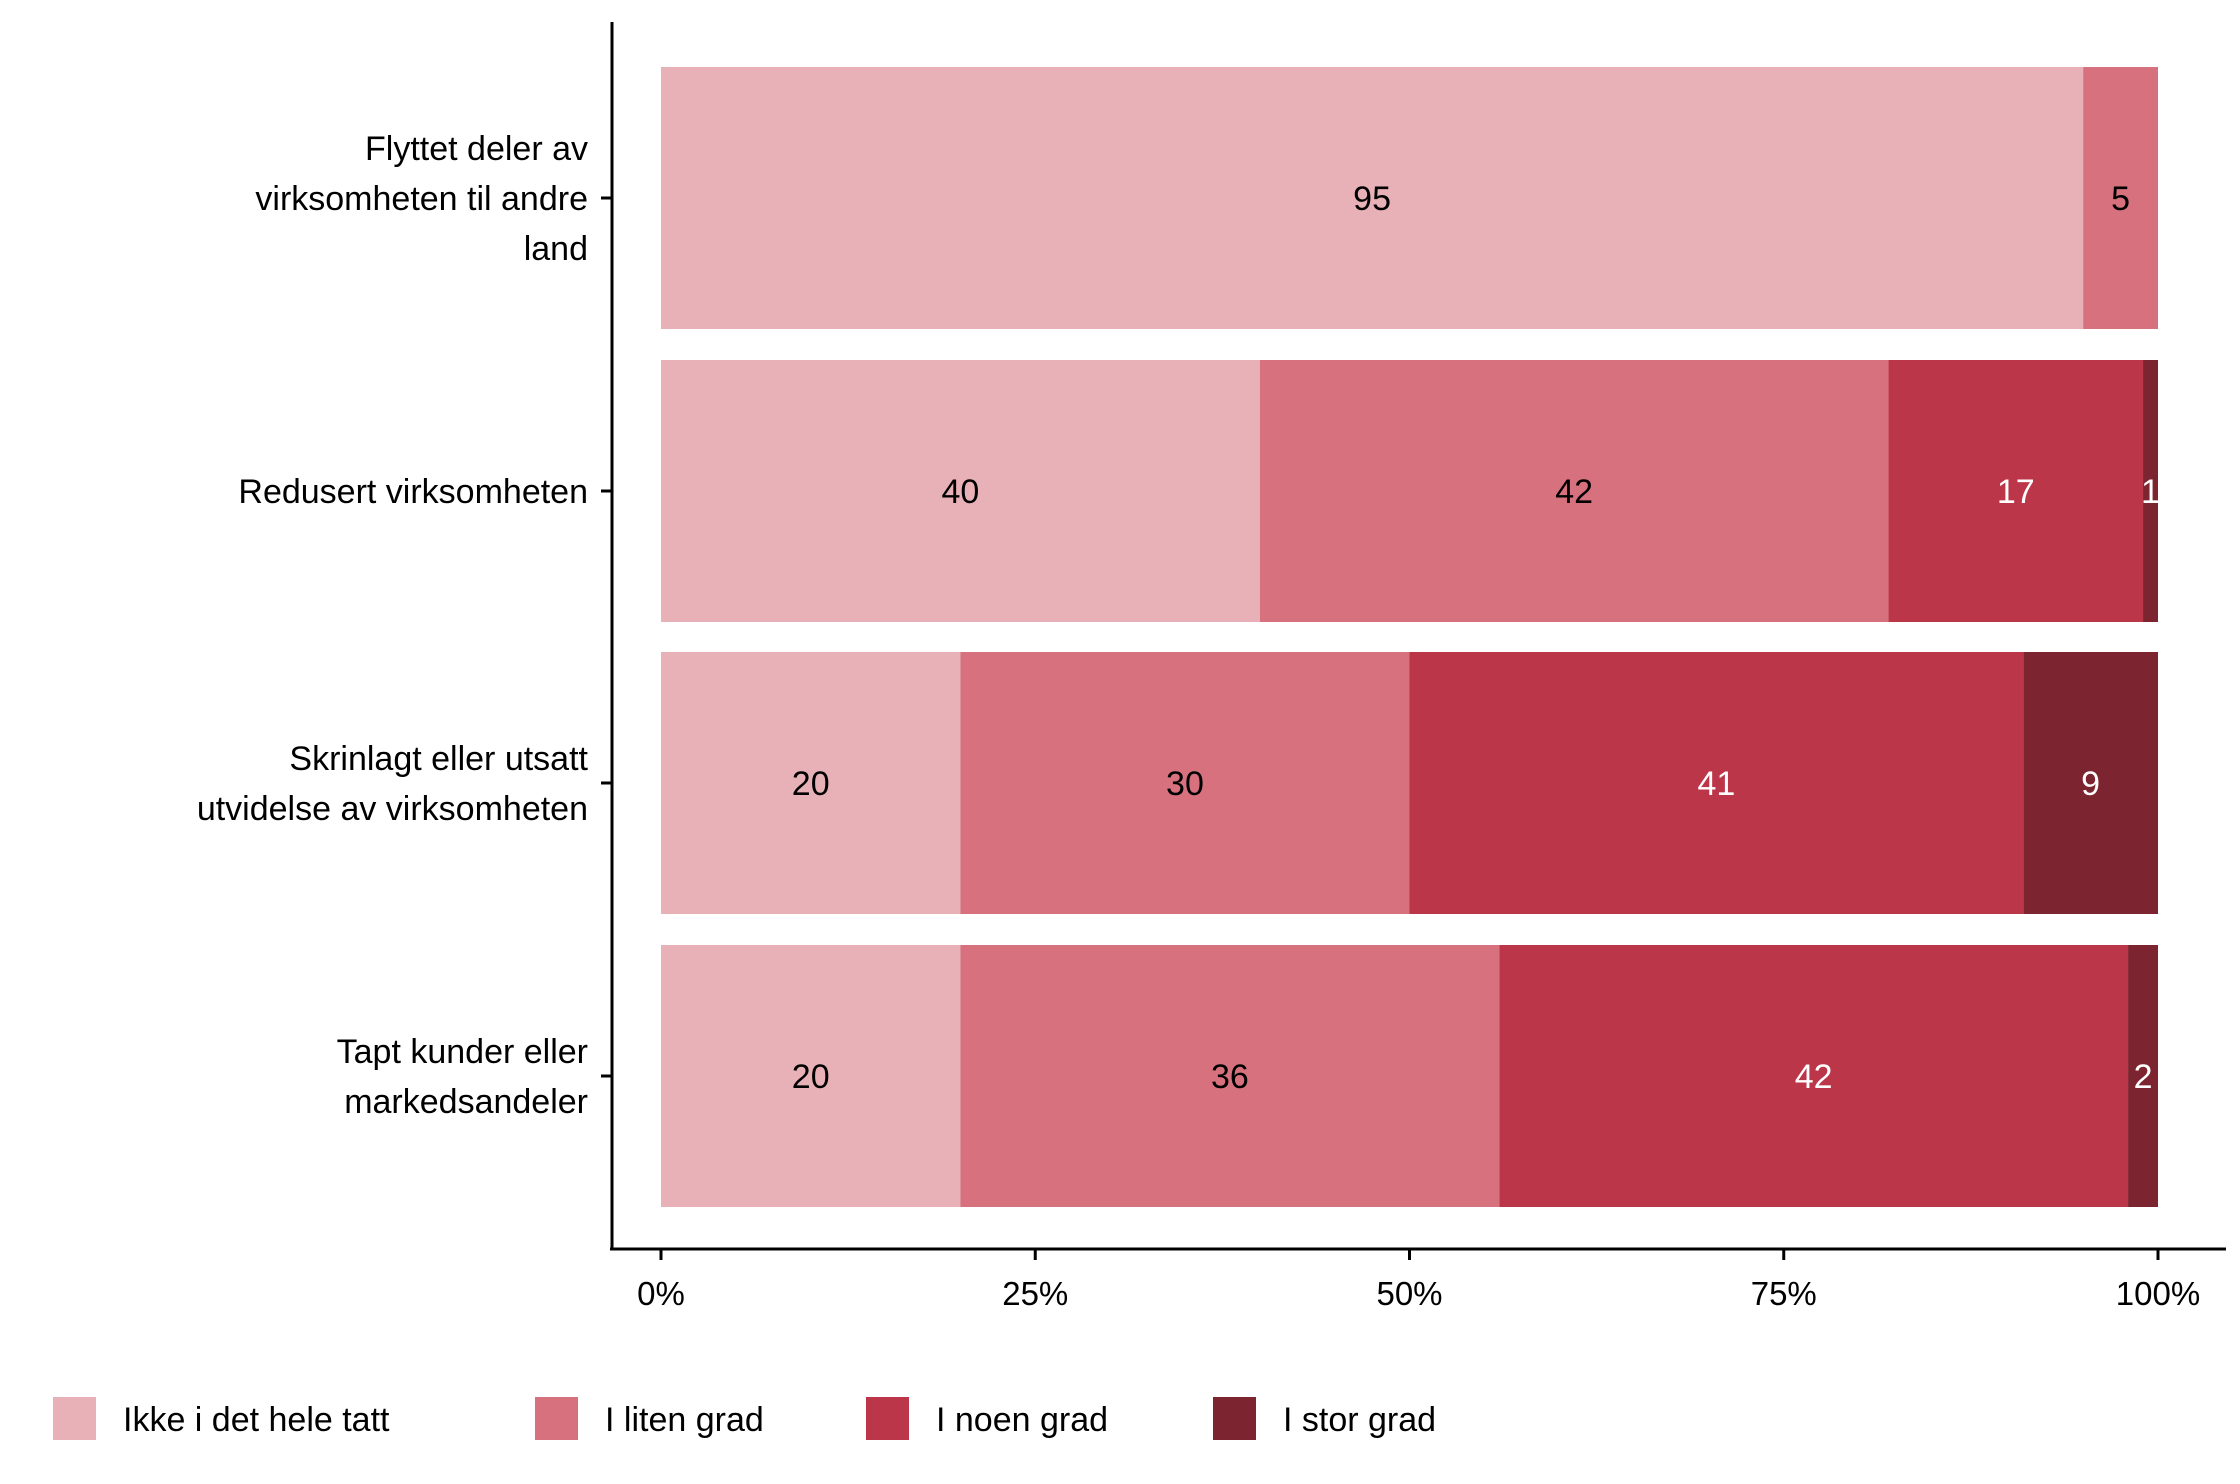  I want to click on data-label: 41, so click(1716, 784).